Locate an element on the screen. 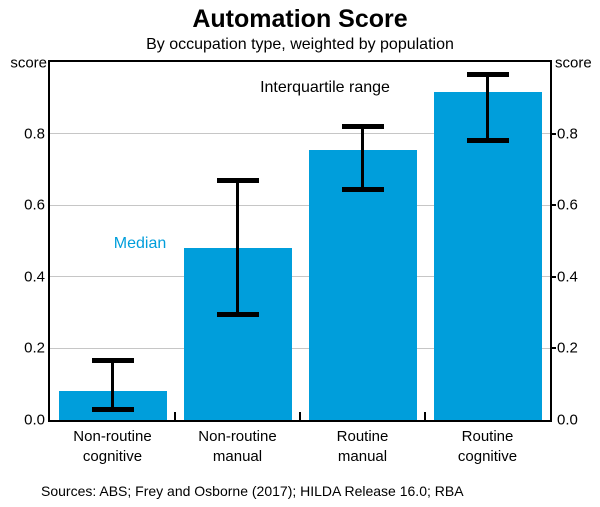  y-tick-label-right: 0.0 is located at coordinates (567, 420).